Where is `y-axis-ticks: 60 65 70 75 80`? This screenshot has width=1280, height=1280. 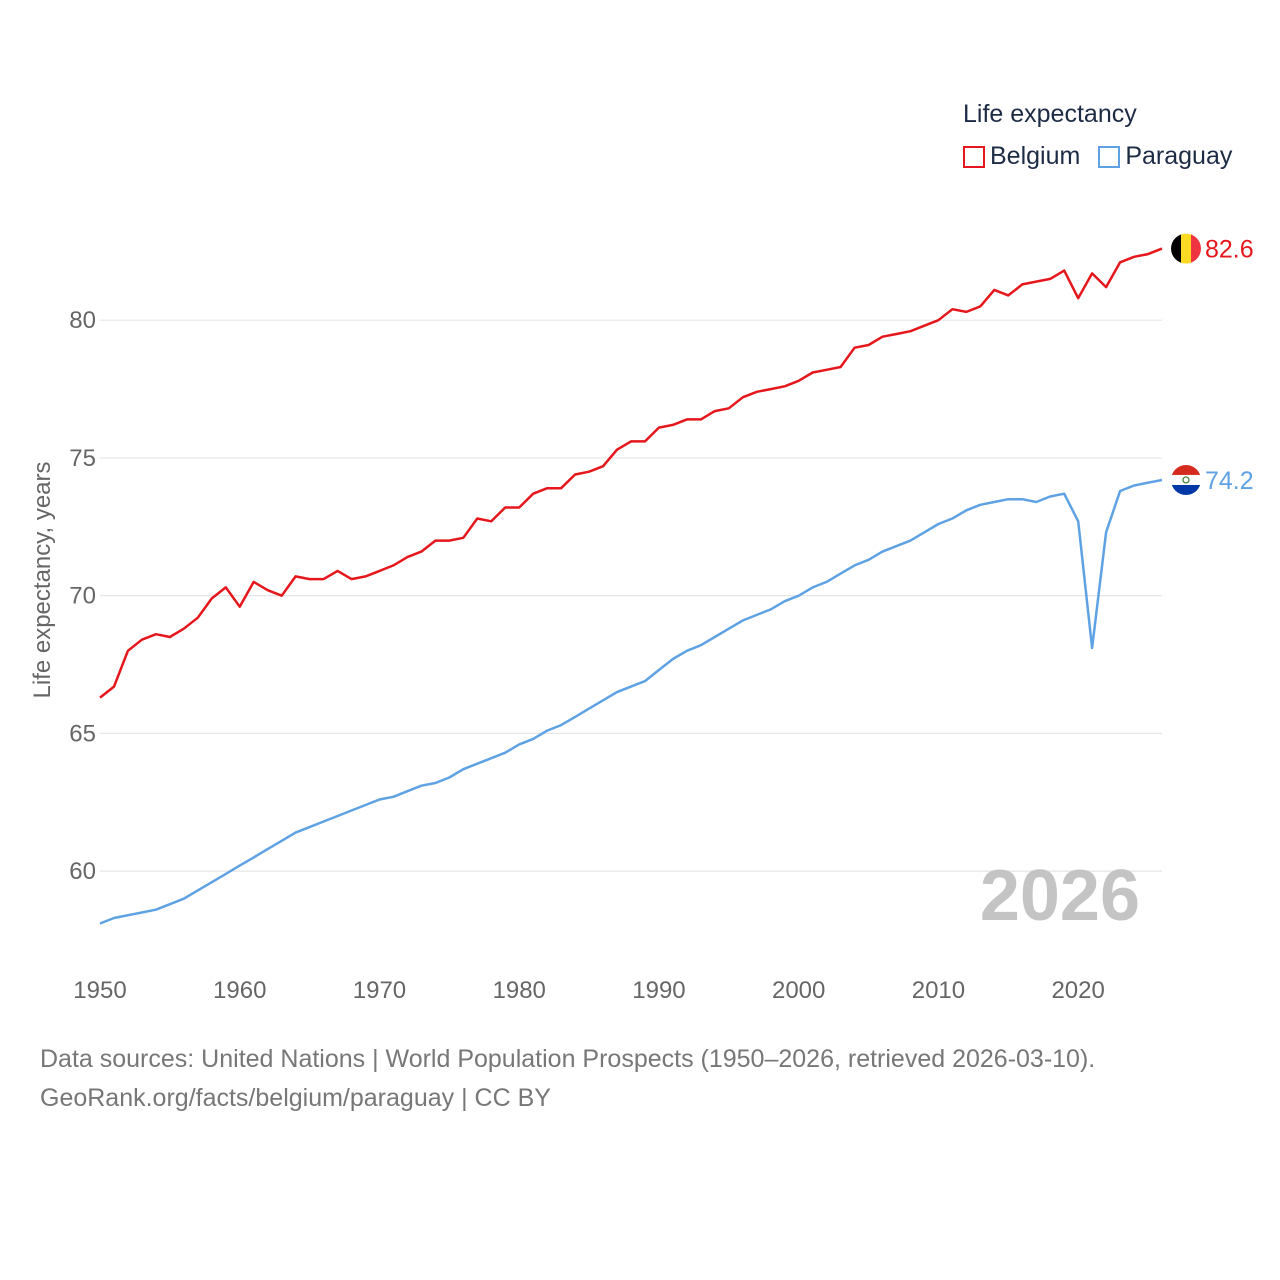 y-axis-ticks: 60 65 70 75 80 is located at coordinates (82, 596).